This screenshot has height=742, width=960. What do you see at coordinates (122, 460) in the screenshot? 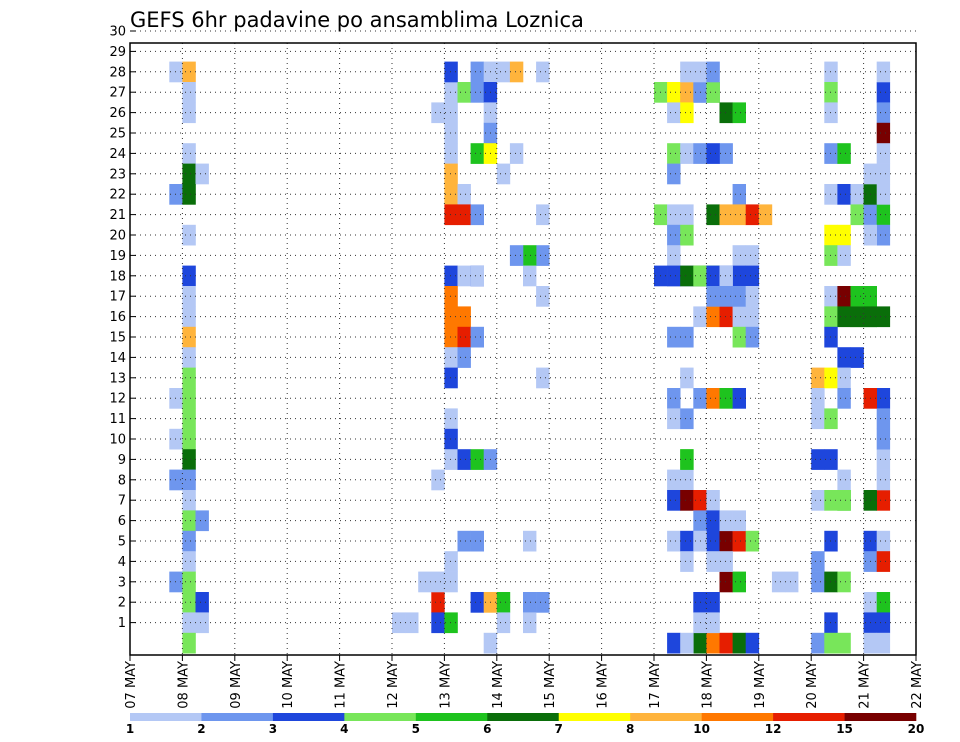
I see `y-tick-label: 9` at bounding box center [122, 460].